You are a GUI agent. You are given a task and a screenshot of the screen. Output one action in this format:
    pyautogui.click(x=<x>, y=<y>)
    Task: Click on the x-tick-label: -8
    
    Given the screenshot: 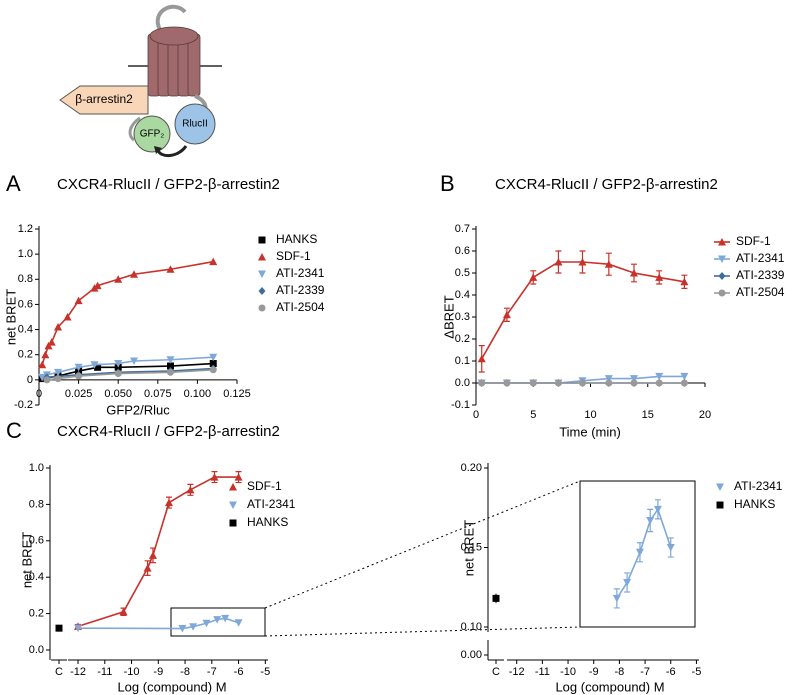 What is the action you would take?
    pyautogui.click(x=185, y=672)
    